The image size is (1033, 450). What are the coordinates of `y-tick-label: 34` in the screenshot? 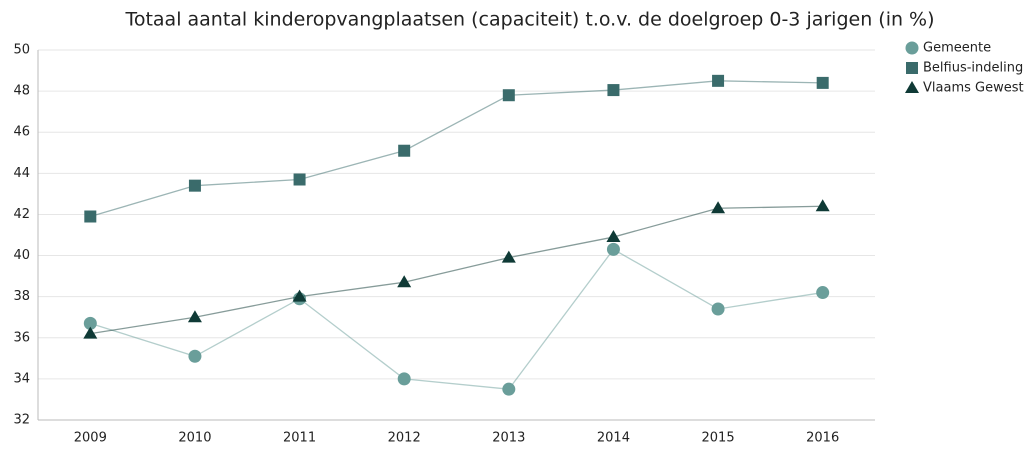 It's located at (21, 378).